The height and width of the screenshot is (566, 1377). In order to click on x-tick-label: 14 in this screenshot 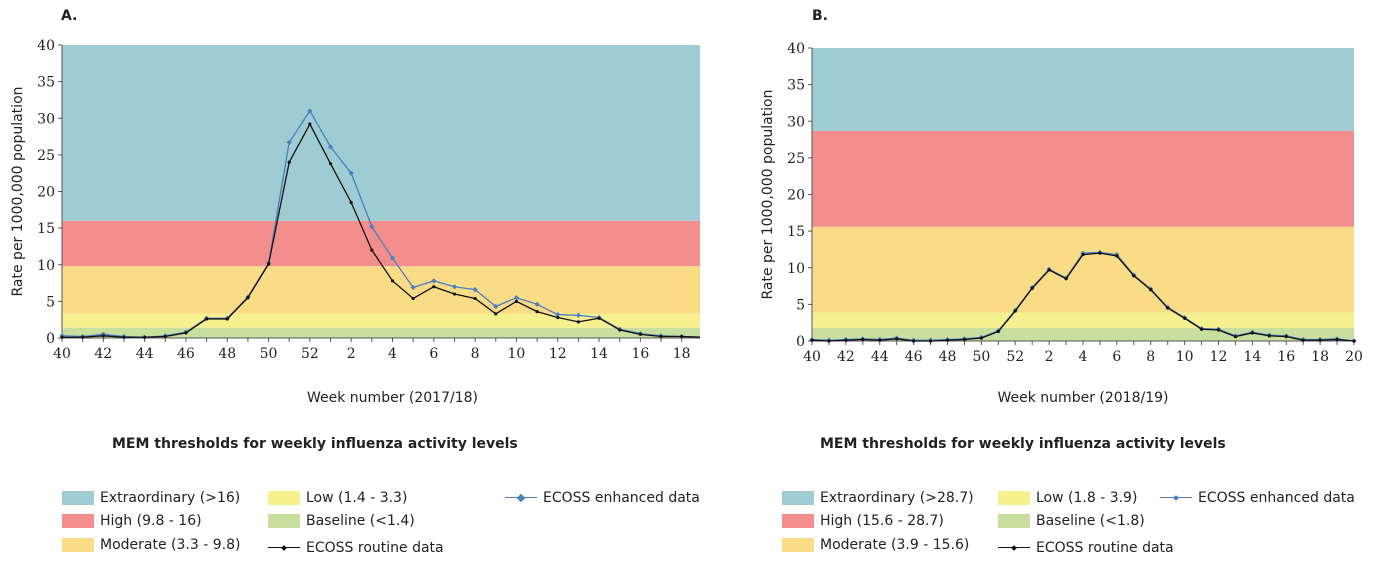, I will do `click(1252, 357)`.